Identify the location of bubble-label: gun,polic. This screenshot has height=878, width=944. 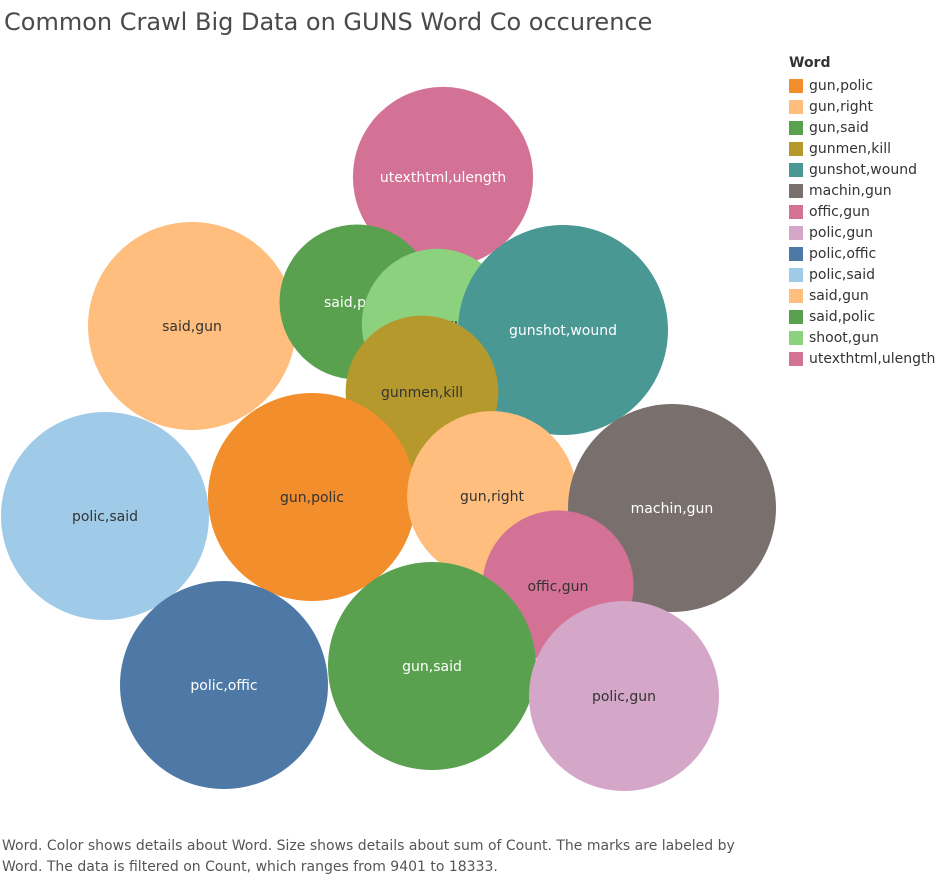
(312, 498).